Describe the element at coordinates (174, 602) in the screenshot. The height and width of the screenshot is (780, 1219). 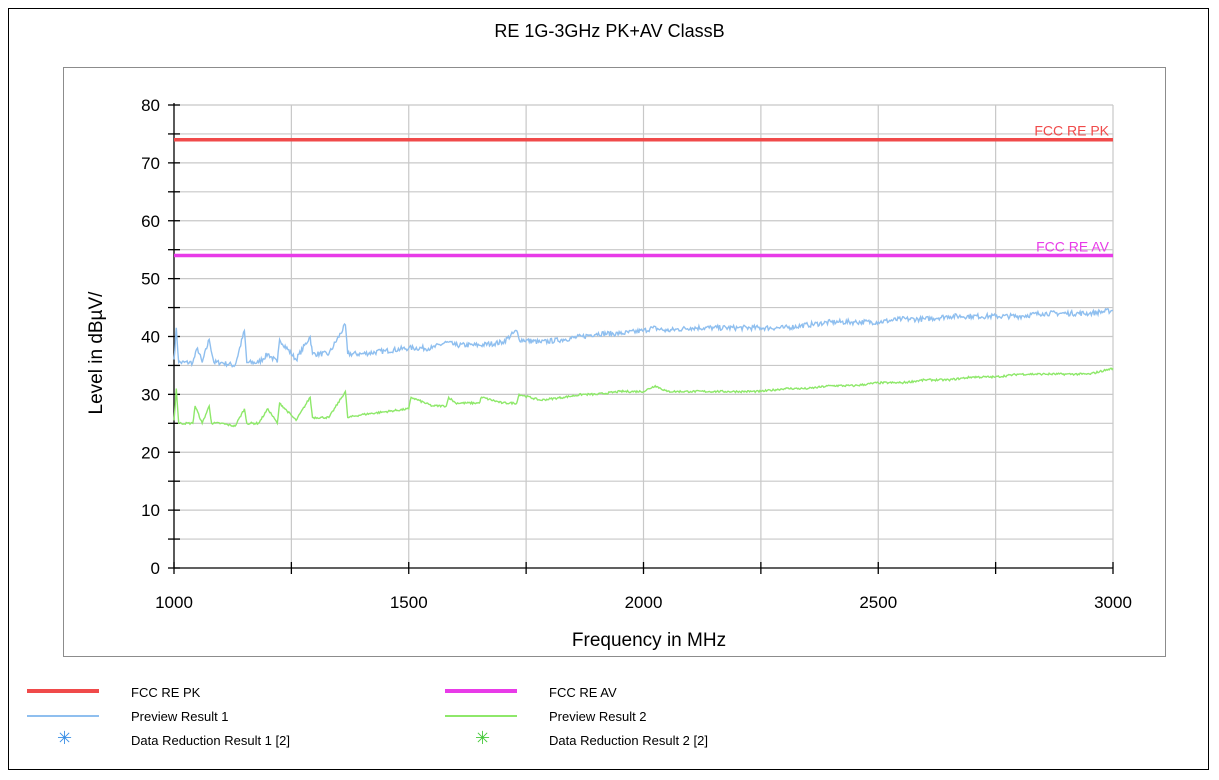
I see `x-tick-label: 1000` at that location.